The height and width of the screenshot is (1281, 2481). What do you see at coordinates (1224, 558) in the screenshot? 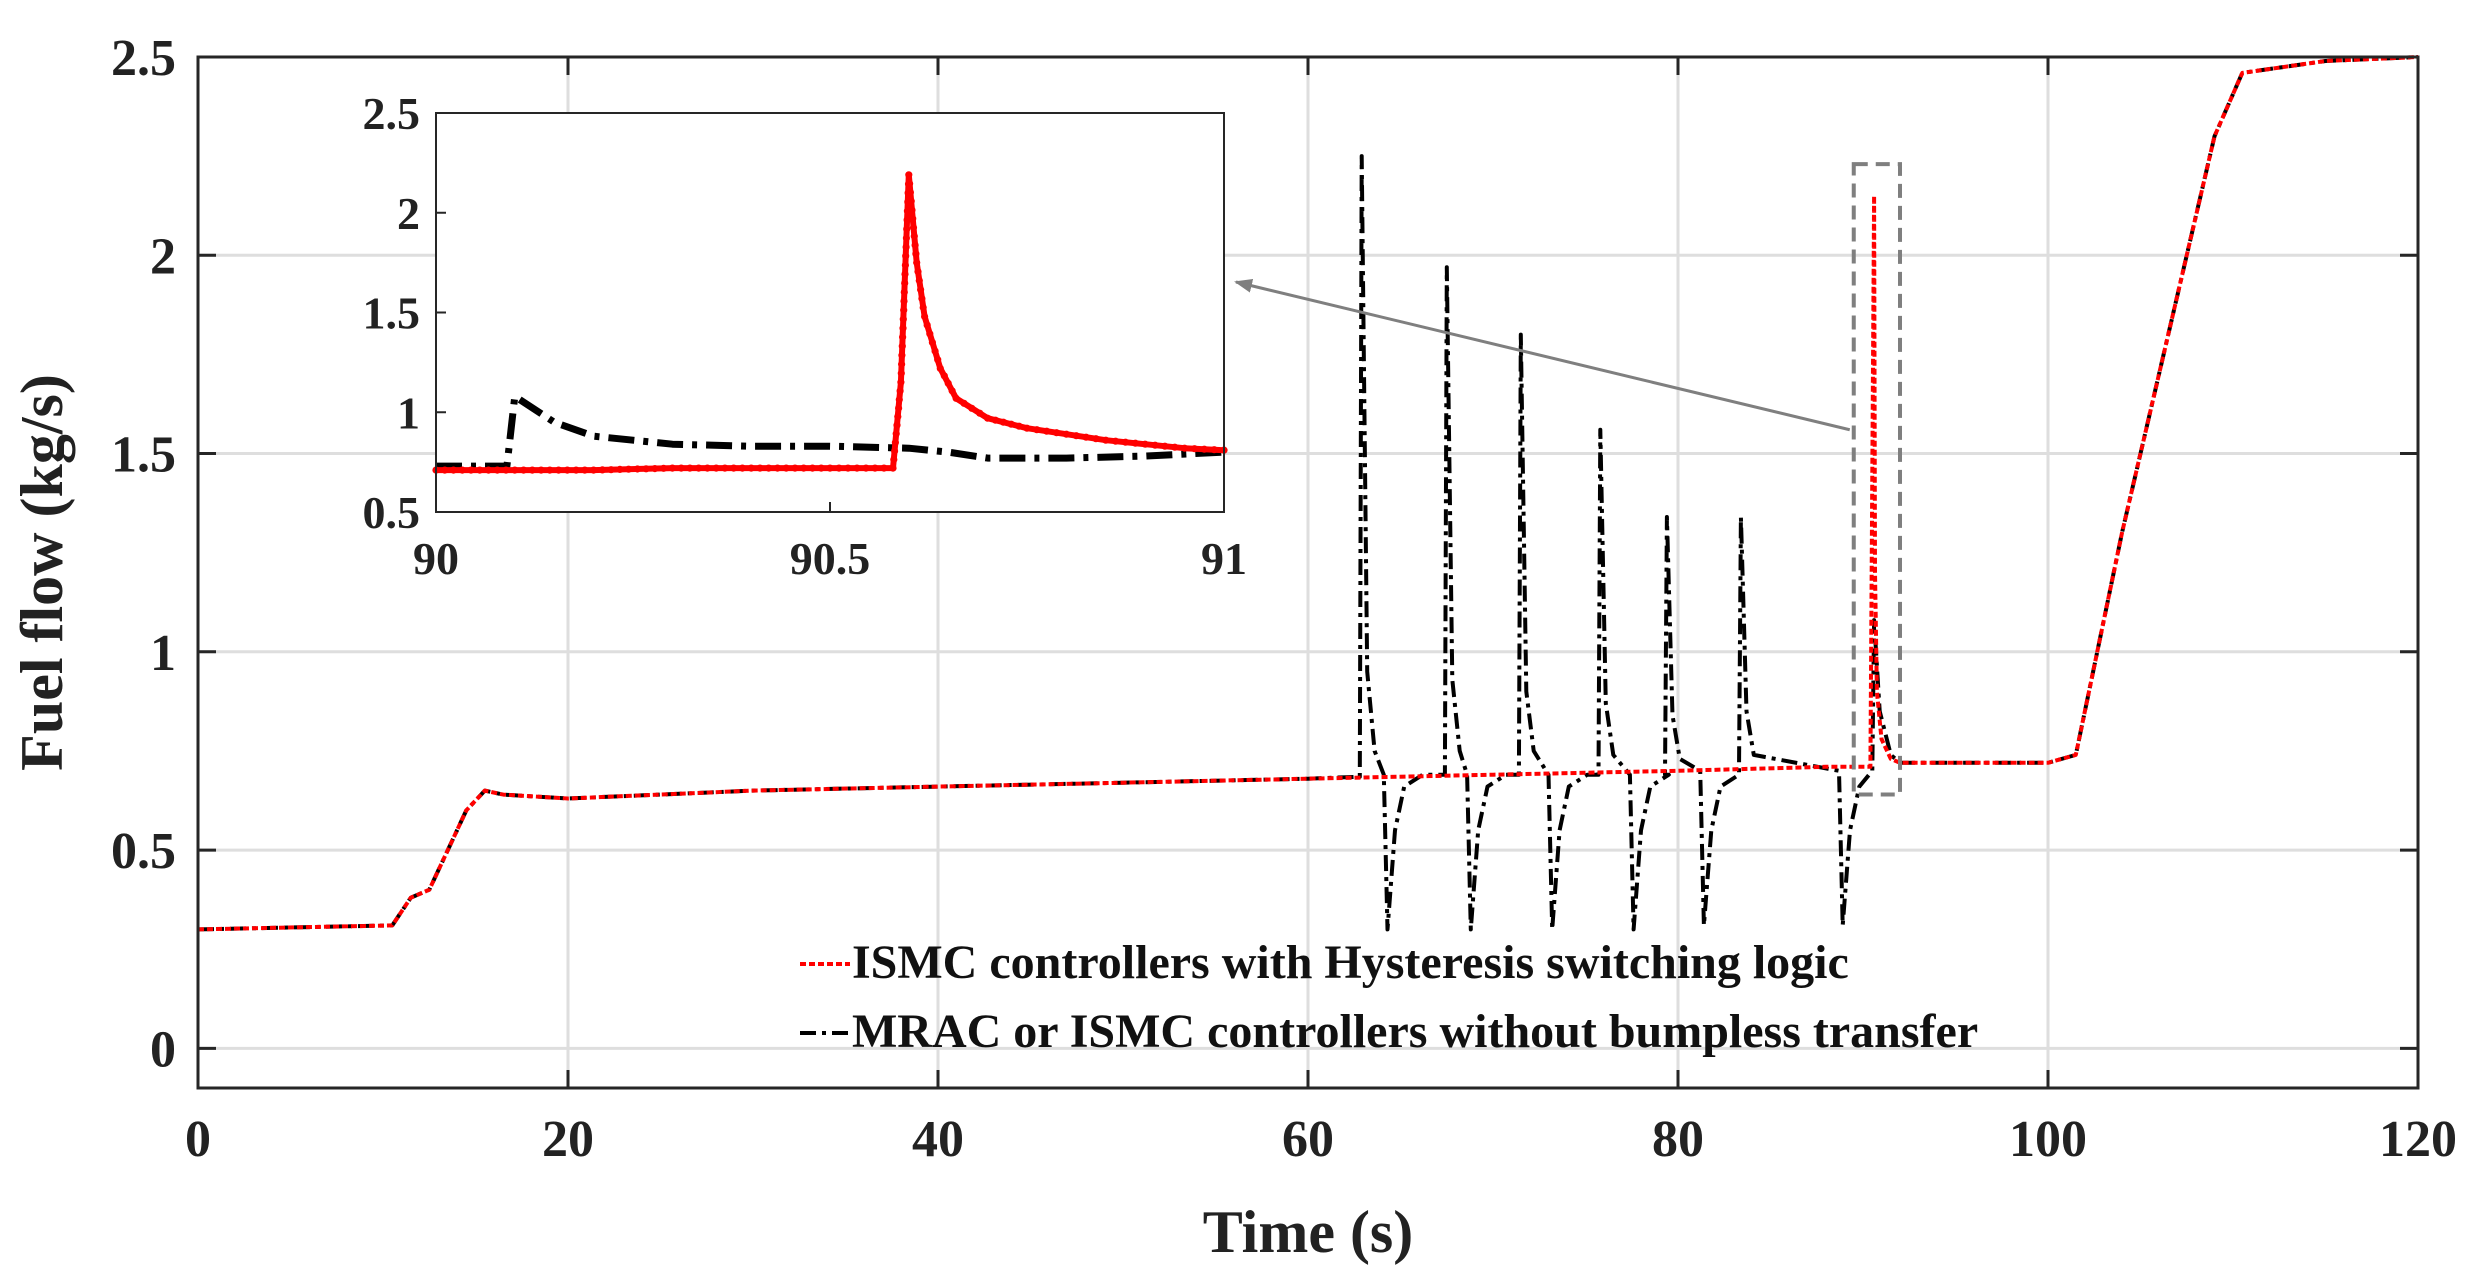
I see `inset-x-tick-label: 91` at bounding box center [1224, 558].